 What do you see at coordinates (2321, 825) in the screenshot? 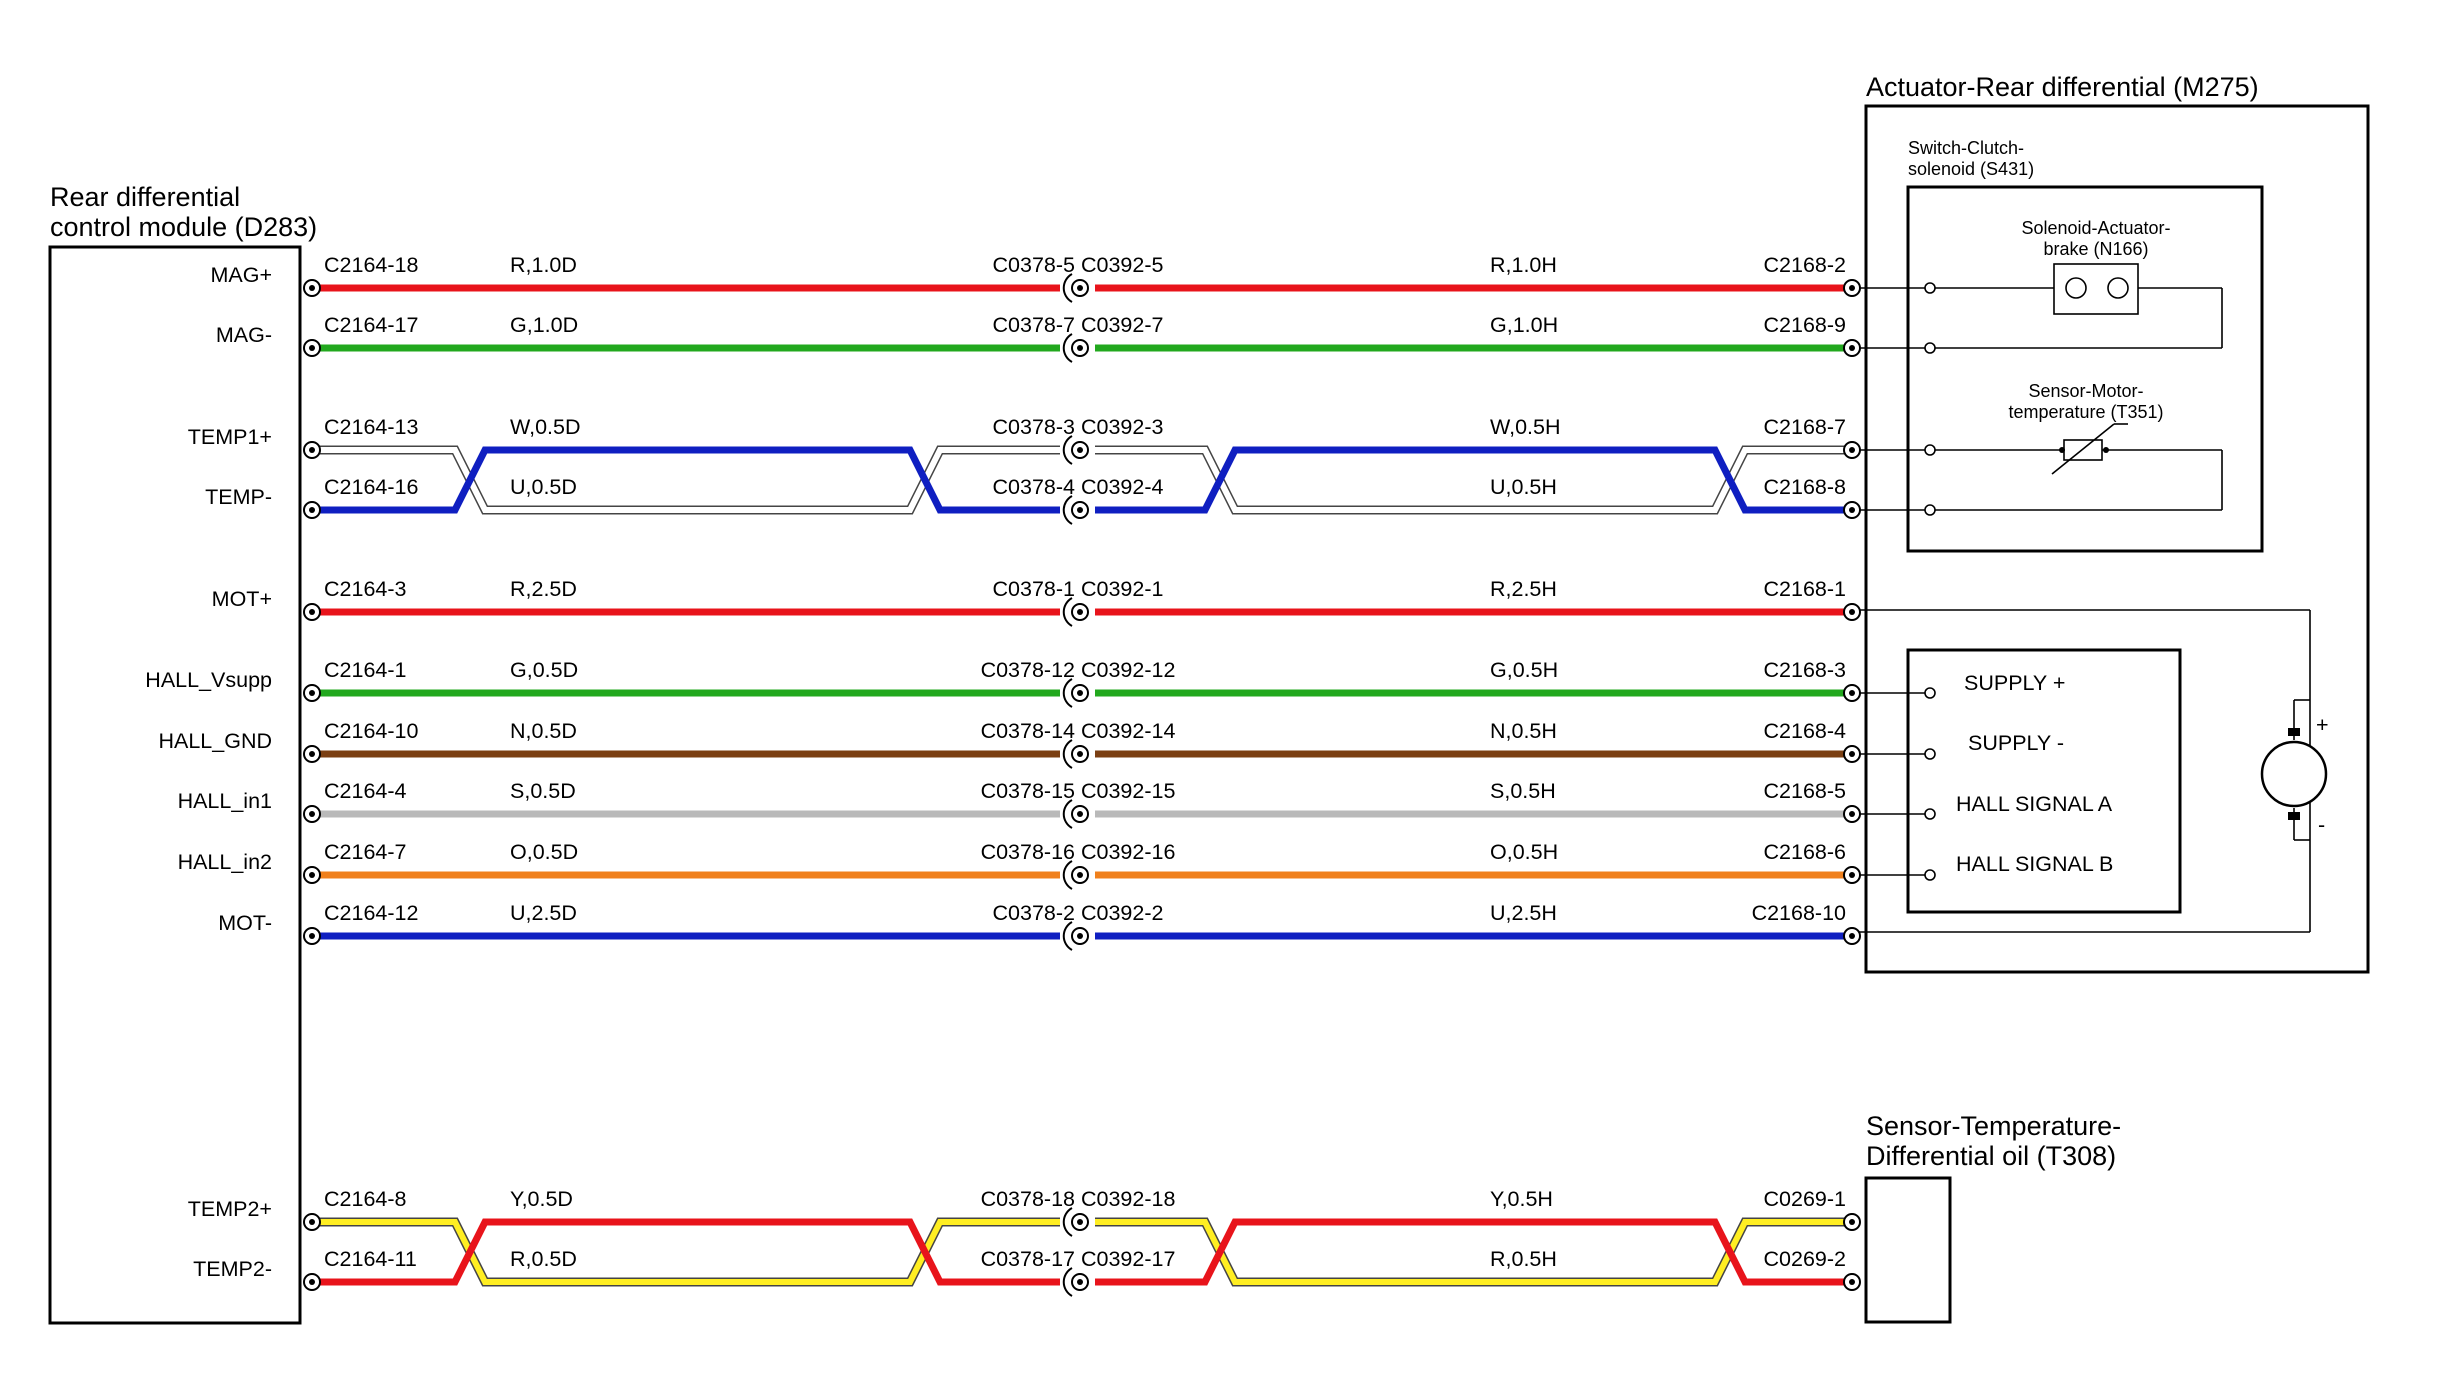
I see `motor-minus-label: -` at bounding box center [2321, 825].